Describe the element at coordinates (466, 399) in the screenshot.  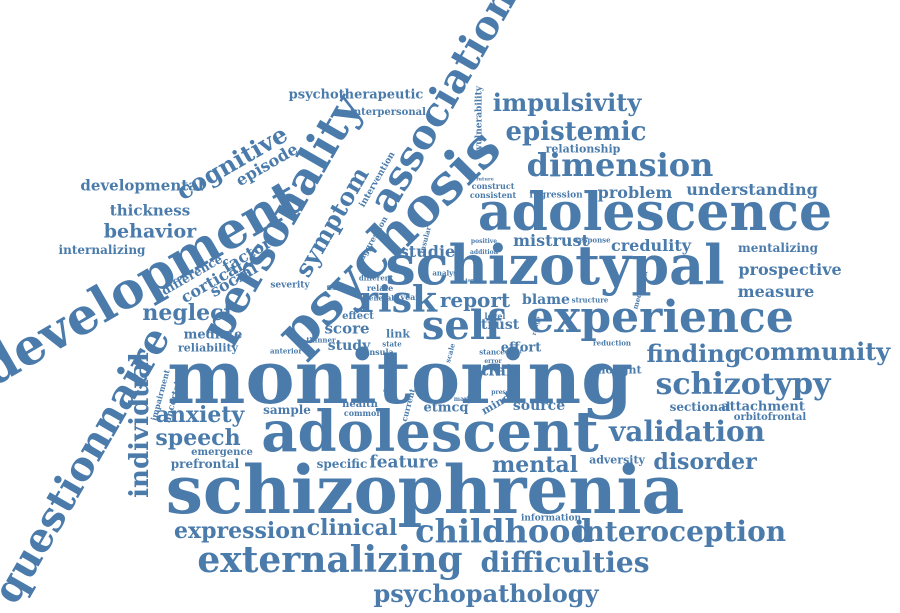
I see `word-marker: marker` at that location.